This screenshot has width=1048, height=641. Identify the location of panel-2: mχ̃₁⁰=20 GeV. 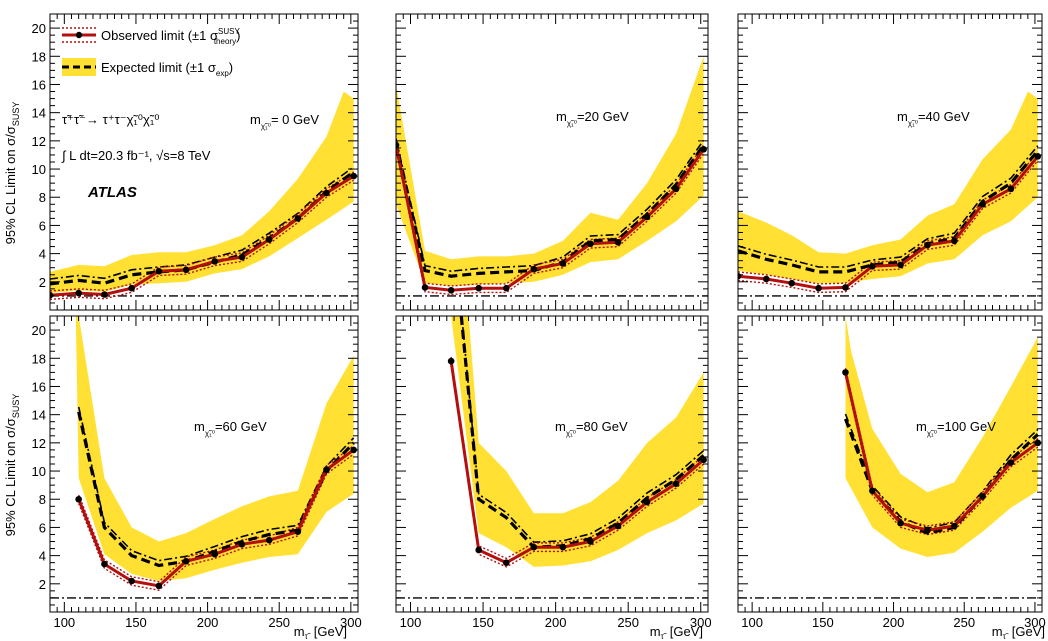
(552, 162).